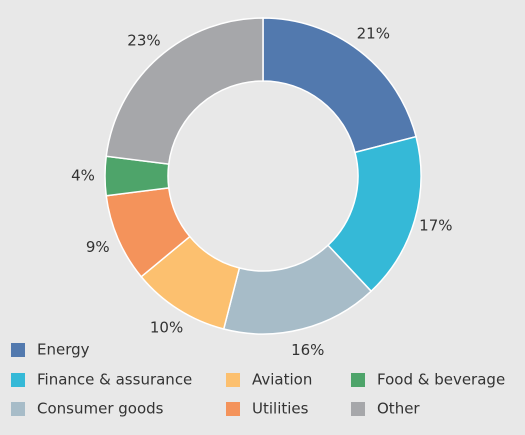  Describe the element at coordinates (166, 327) in the screenshot. I see `value-label: 10%` at that location.